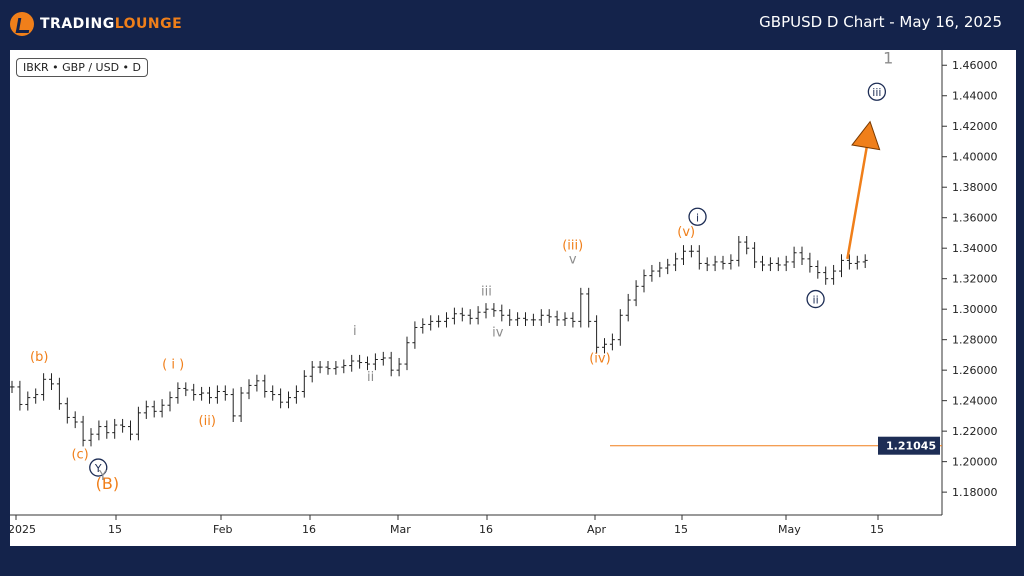  Describe the element at coordinates (975, 462) in the screenshot. I see `y-tick-label: 1.20000` at that location.